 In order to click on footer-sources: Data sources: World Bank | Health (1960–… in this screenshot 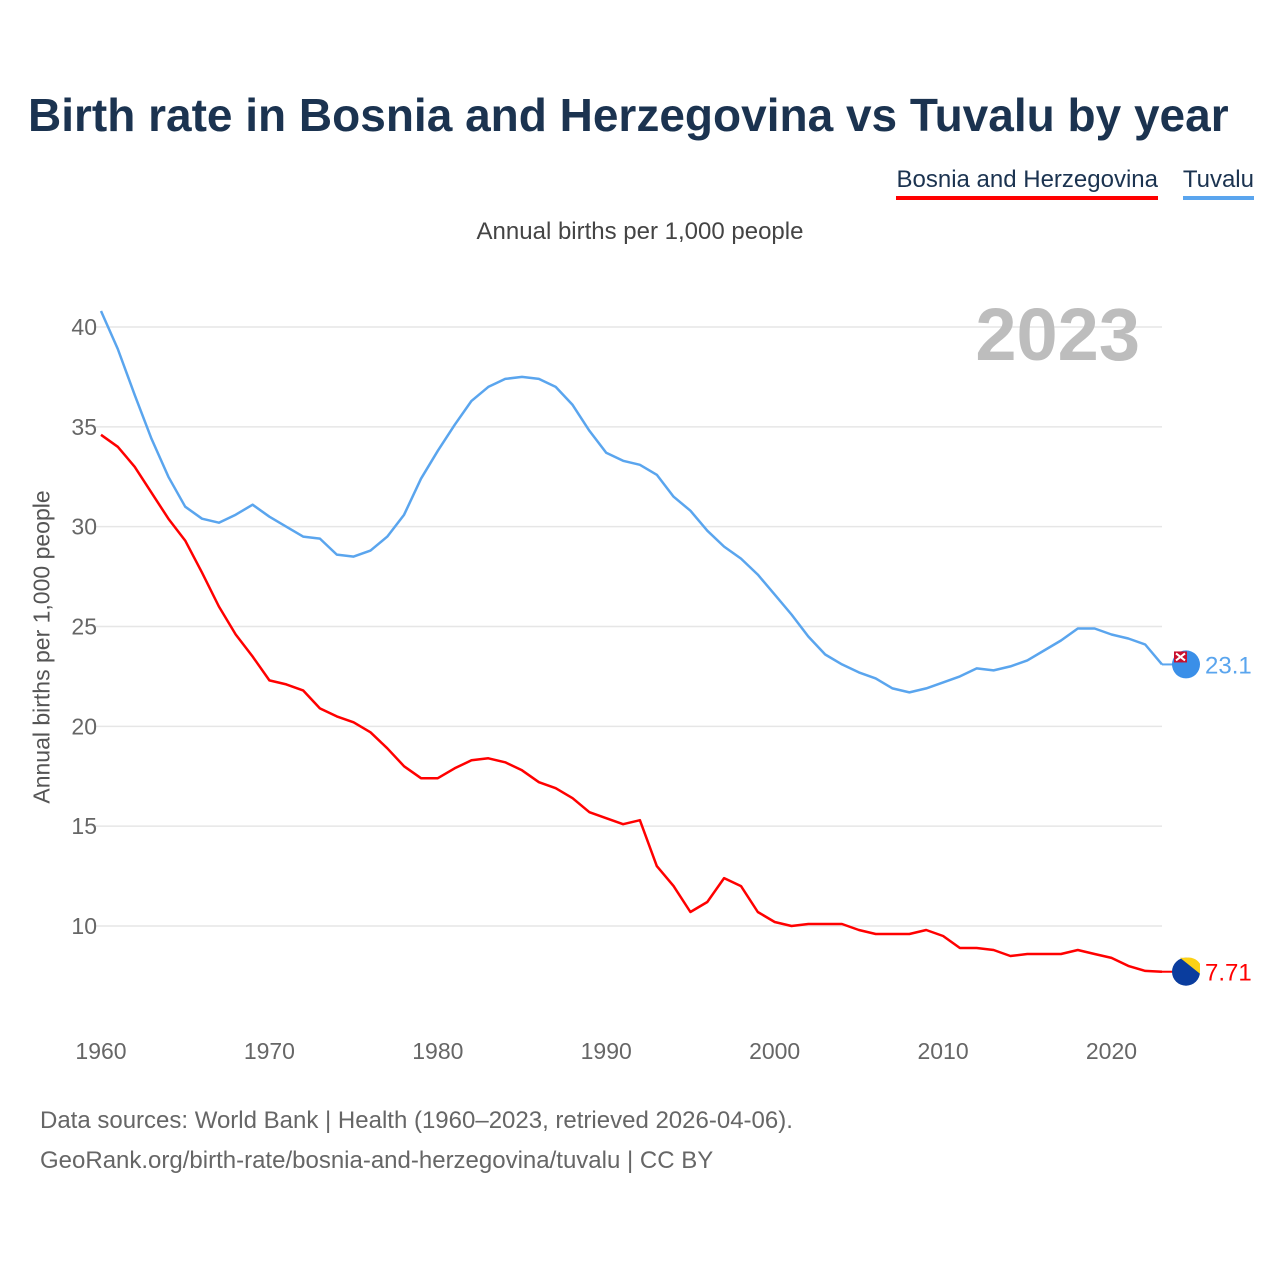, I will do `click(416, 1120)`.